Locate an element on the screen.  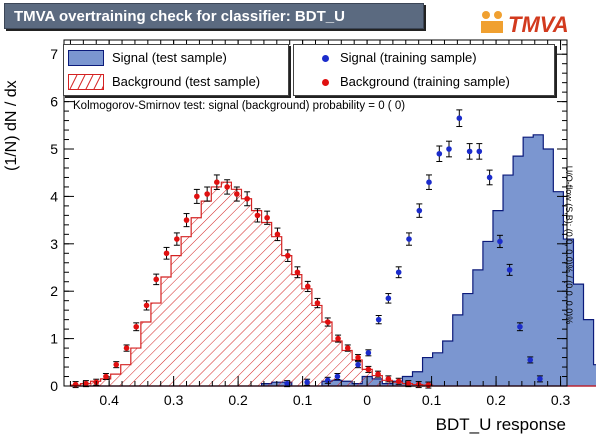
y-tick-label: 4 is located at coordinates (54, 196).